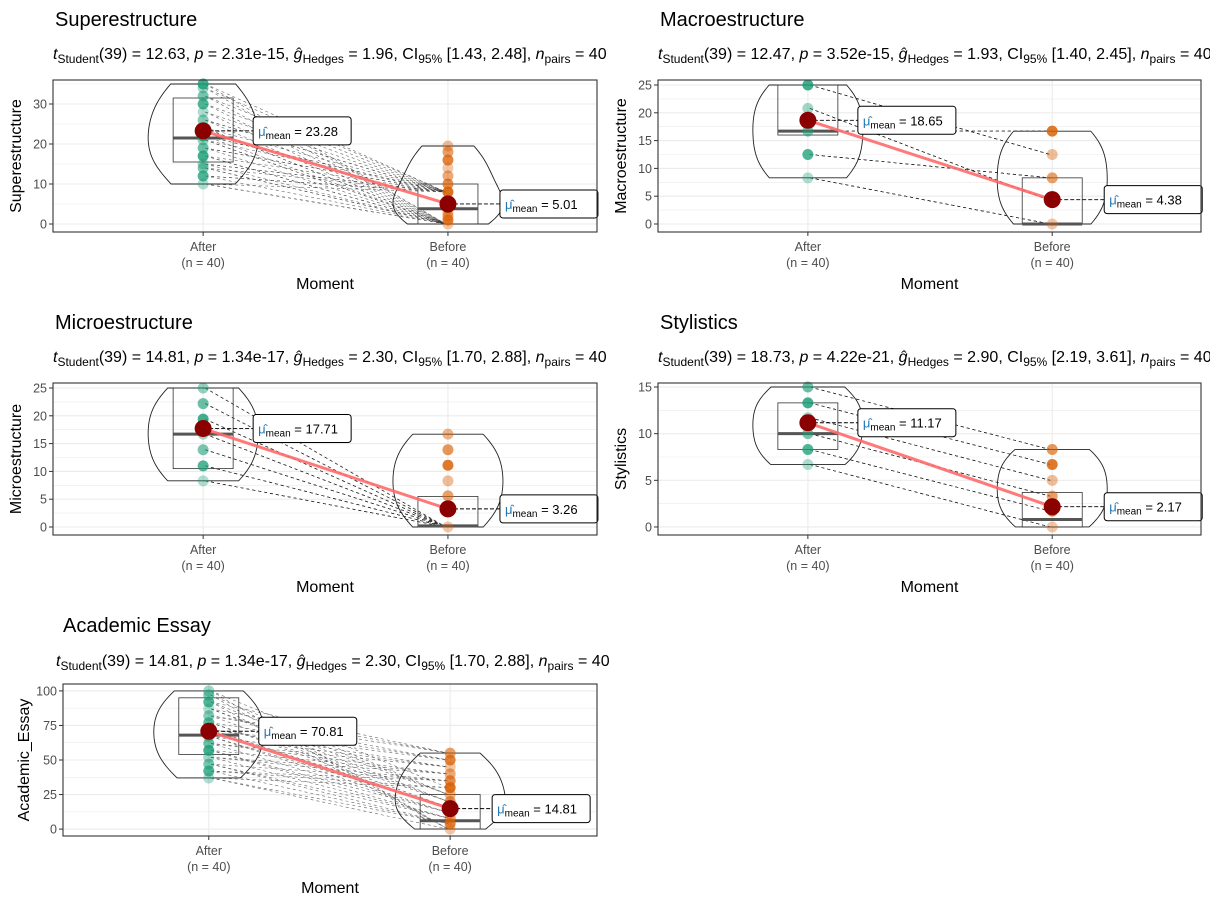 Image resolution: width=1210 pixels, height=913 pixels. What do you see at coordinates (982, 357) in the screenshot?
I see `g-value: 2.90` at bounding box center [982, 357].